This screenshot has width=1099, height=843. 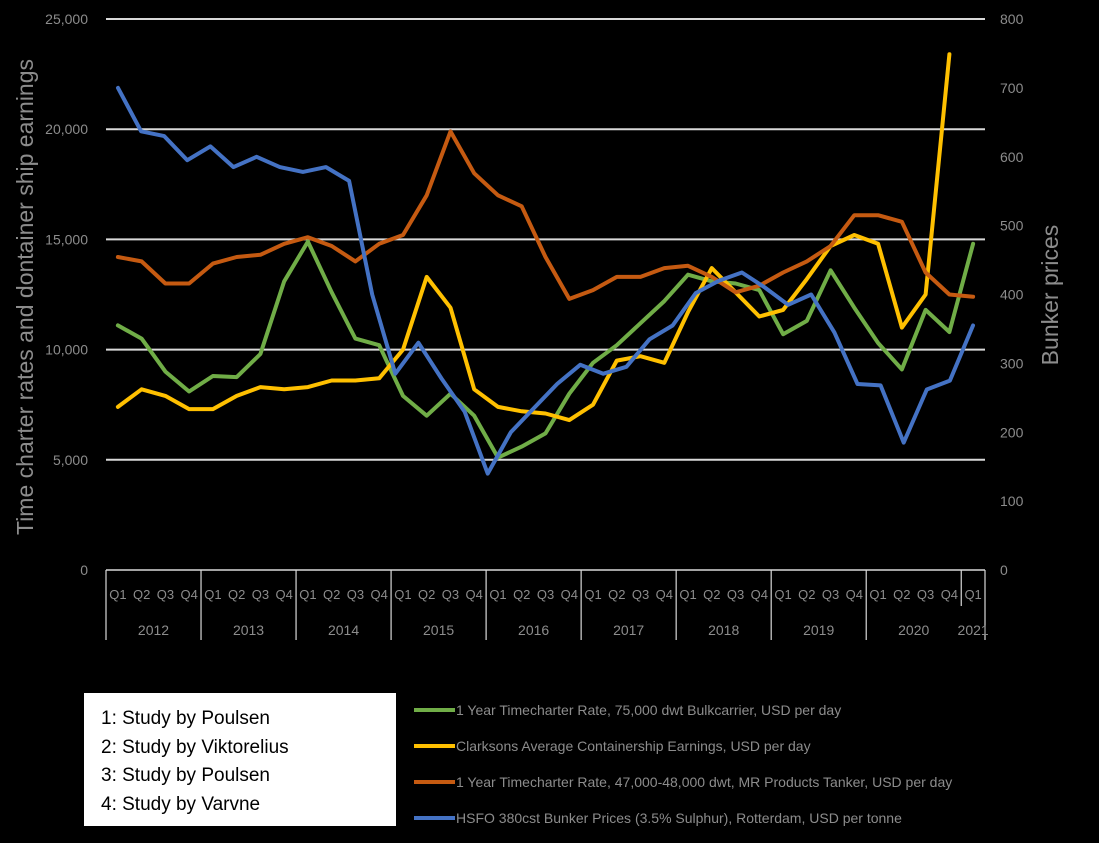 What do you see at coordinates (973, 630) in the screenshot?
I see `x-tick-year: 2021` at bounding box center [973, 630].